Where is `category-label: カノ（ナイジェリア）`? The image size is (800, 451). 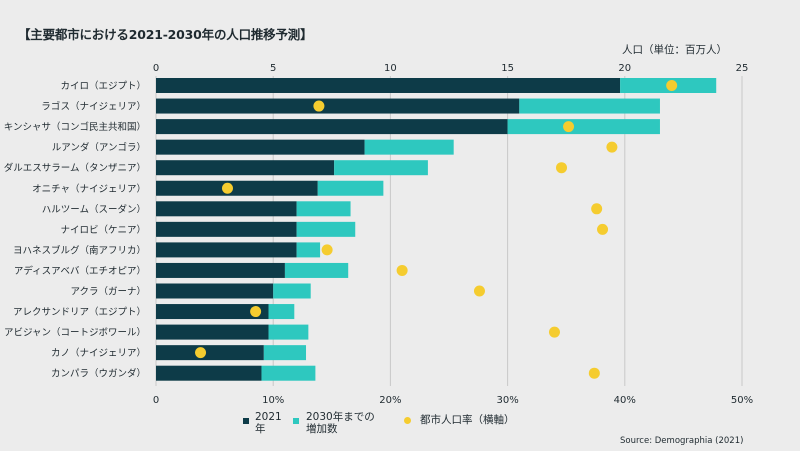 category-label: カノ（ナイジェリア） is located at coordinates (98, 353).